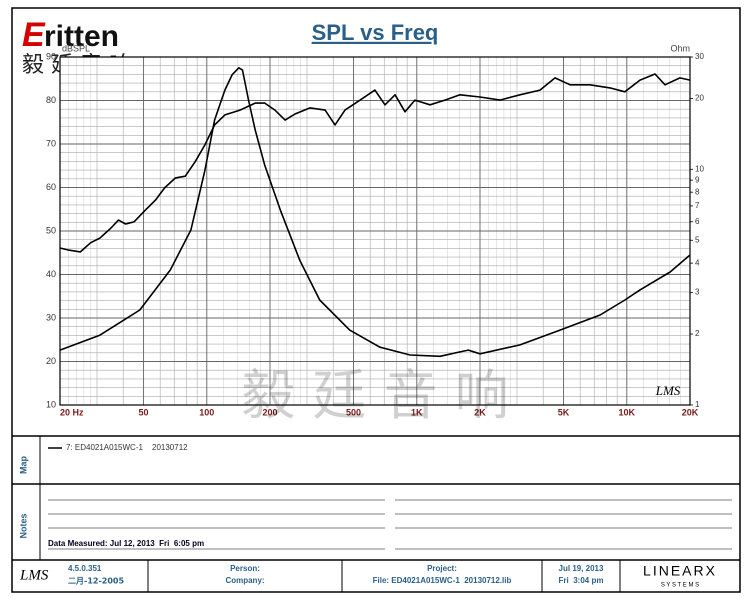  I want to click on y2-tick-label: 7, so click(697, 205).